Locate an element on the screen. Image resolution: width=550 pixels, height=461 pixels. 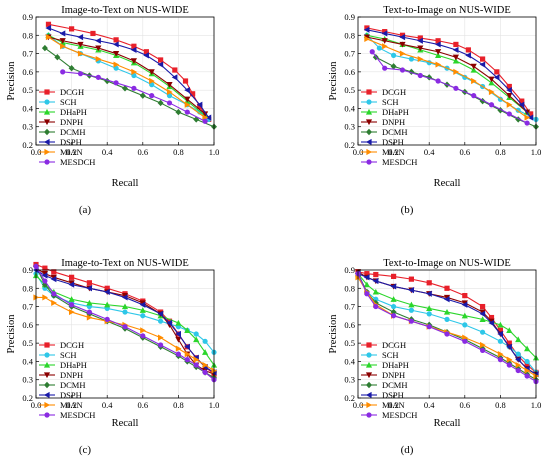
legend-label: DCMH is located at coordinates (395, 132).